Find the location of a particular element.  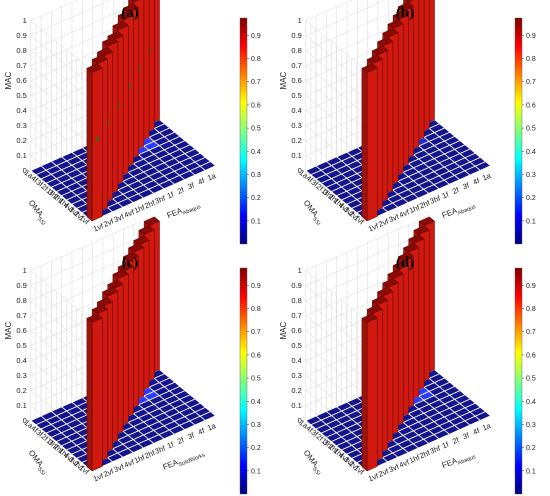

panel-label: (a) is located at coordinates (130, 13).